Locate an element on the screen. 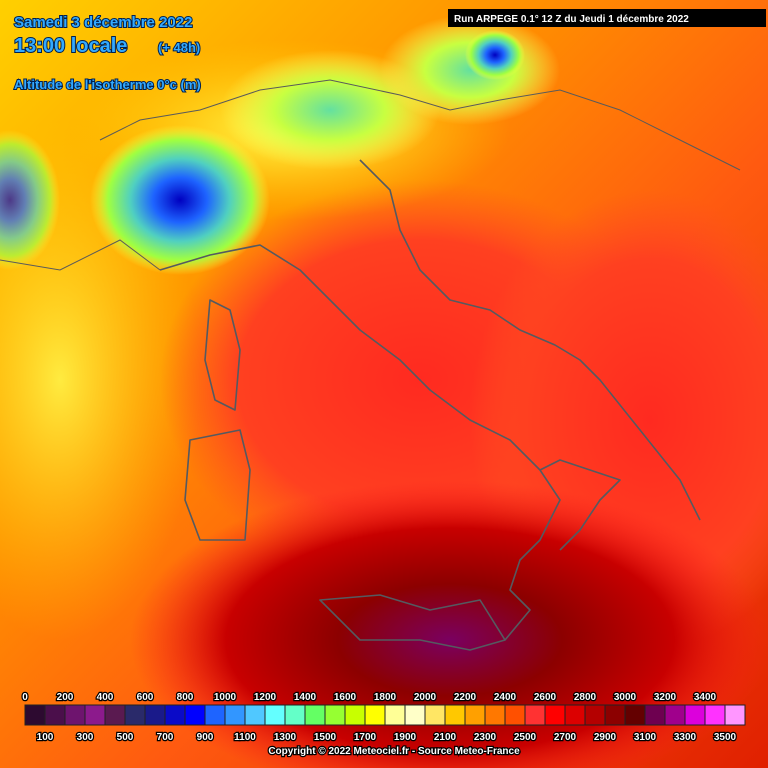  legend-label: 1400 is located at coordinates (305, 697).